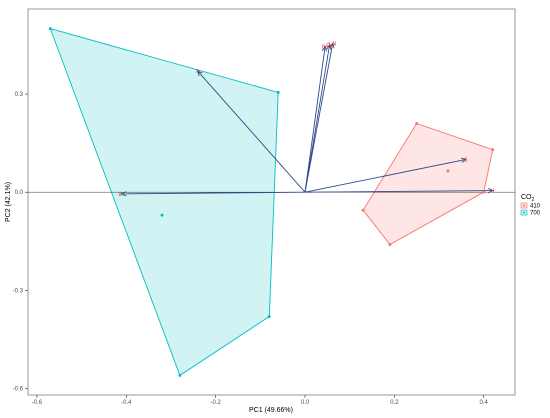 The width and height of the screenshot is (550, 418). What do you see at coordinates (18, 291) in the screenshot?
I see `y-tick-label: -0.3` at bounding box center [18, 291].